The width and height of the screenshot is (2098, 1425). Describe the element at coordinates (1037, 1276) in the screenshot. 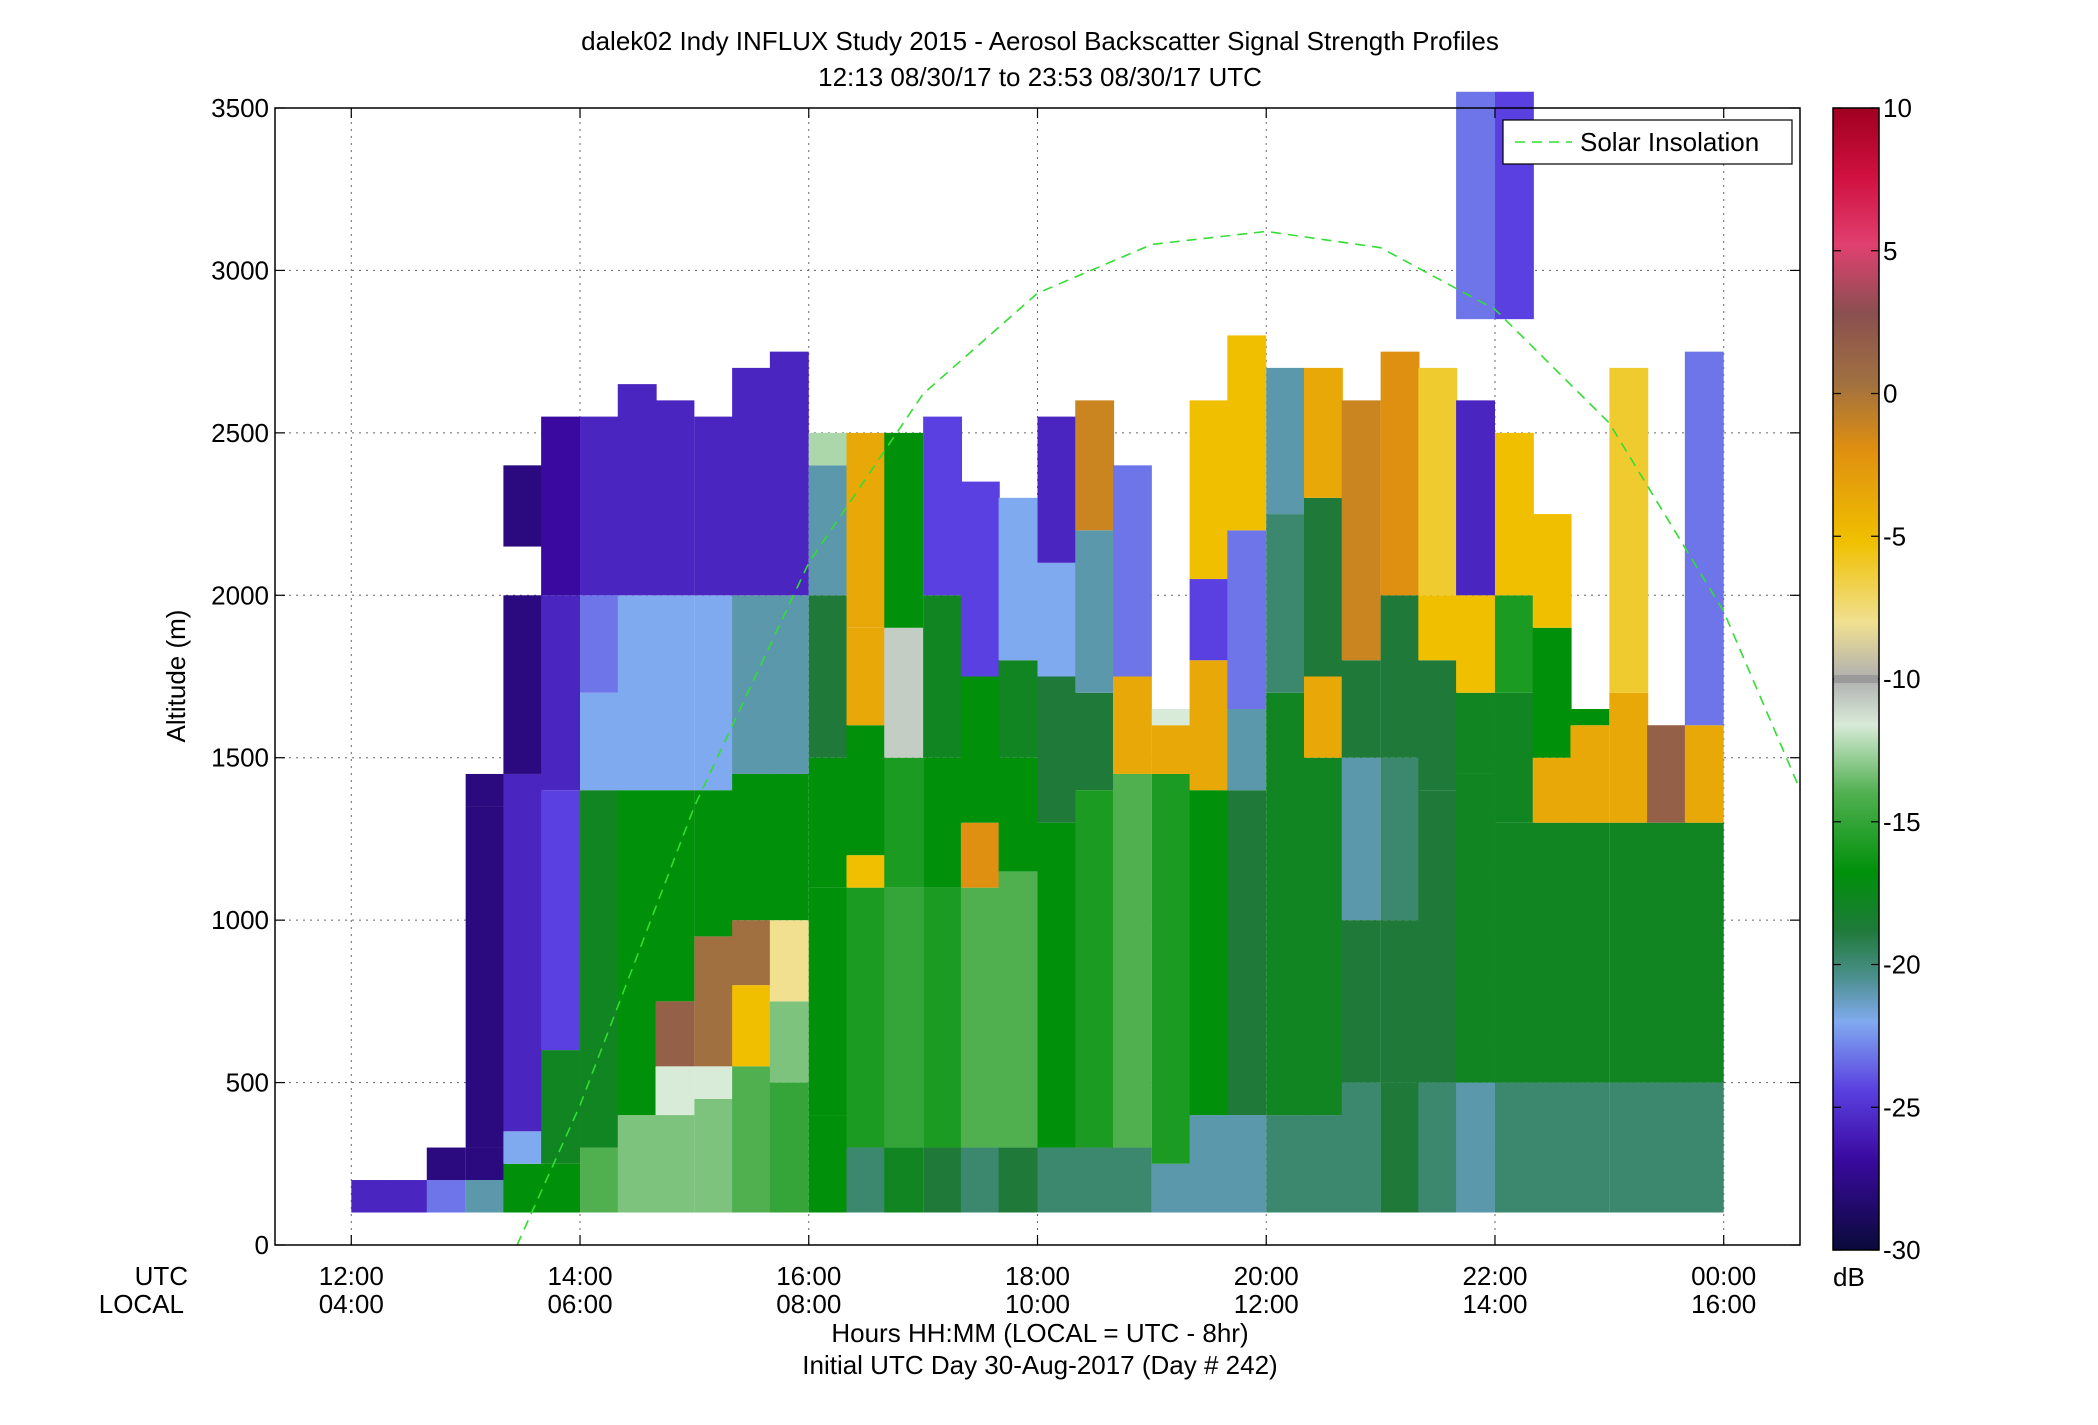

I see `x-tick-label-utc: 18:00` at that location.